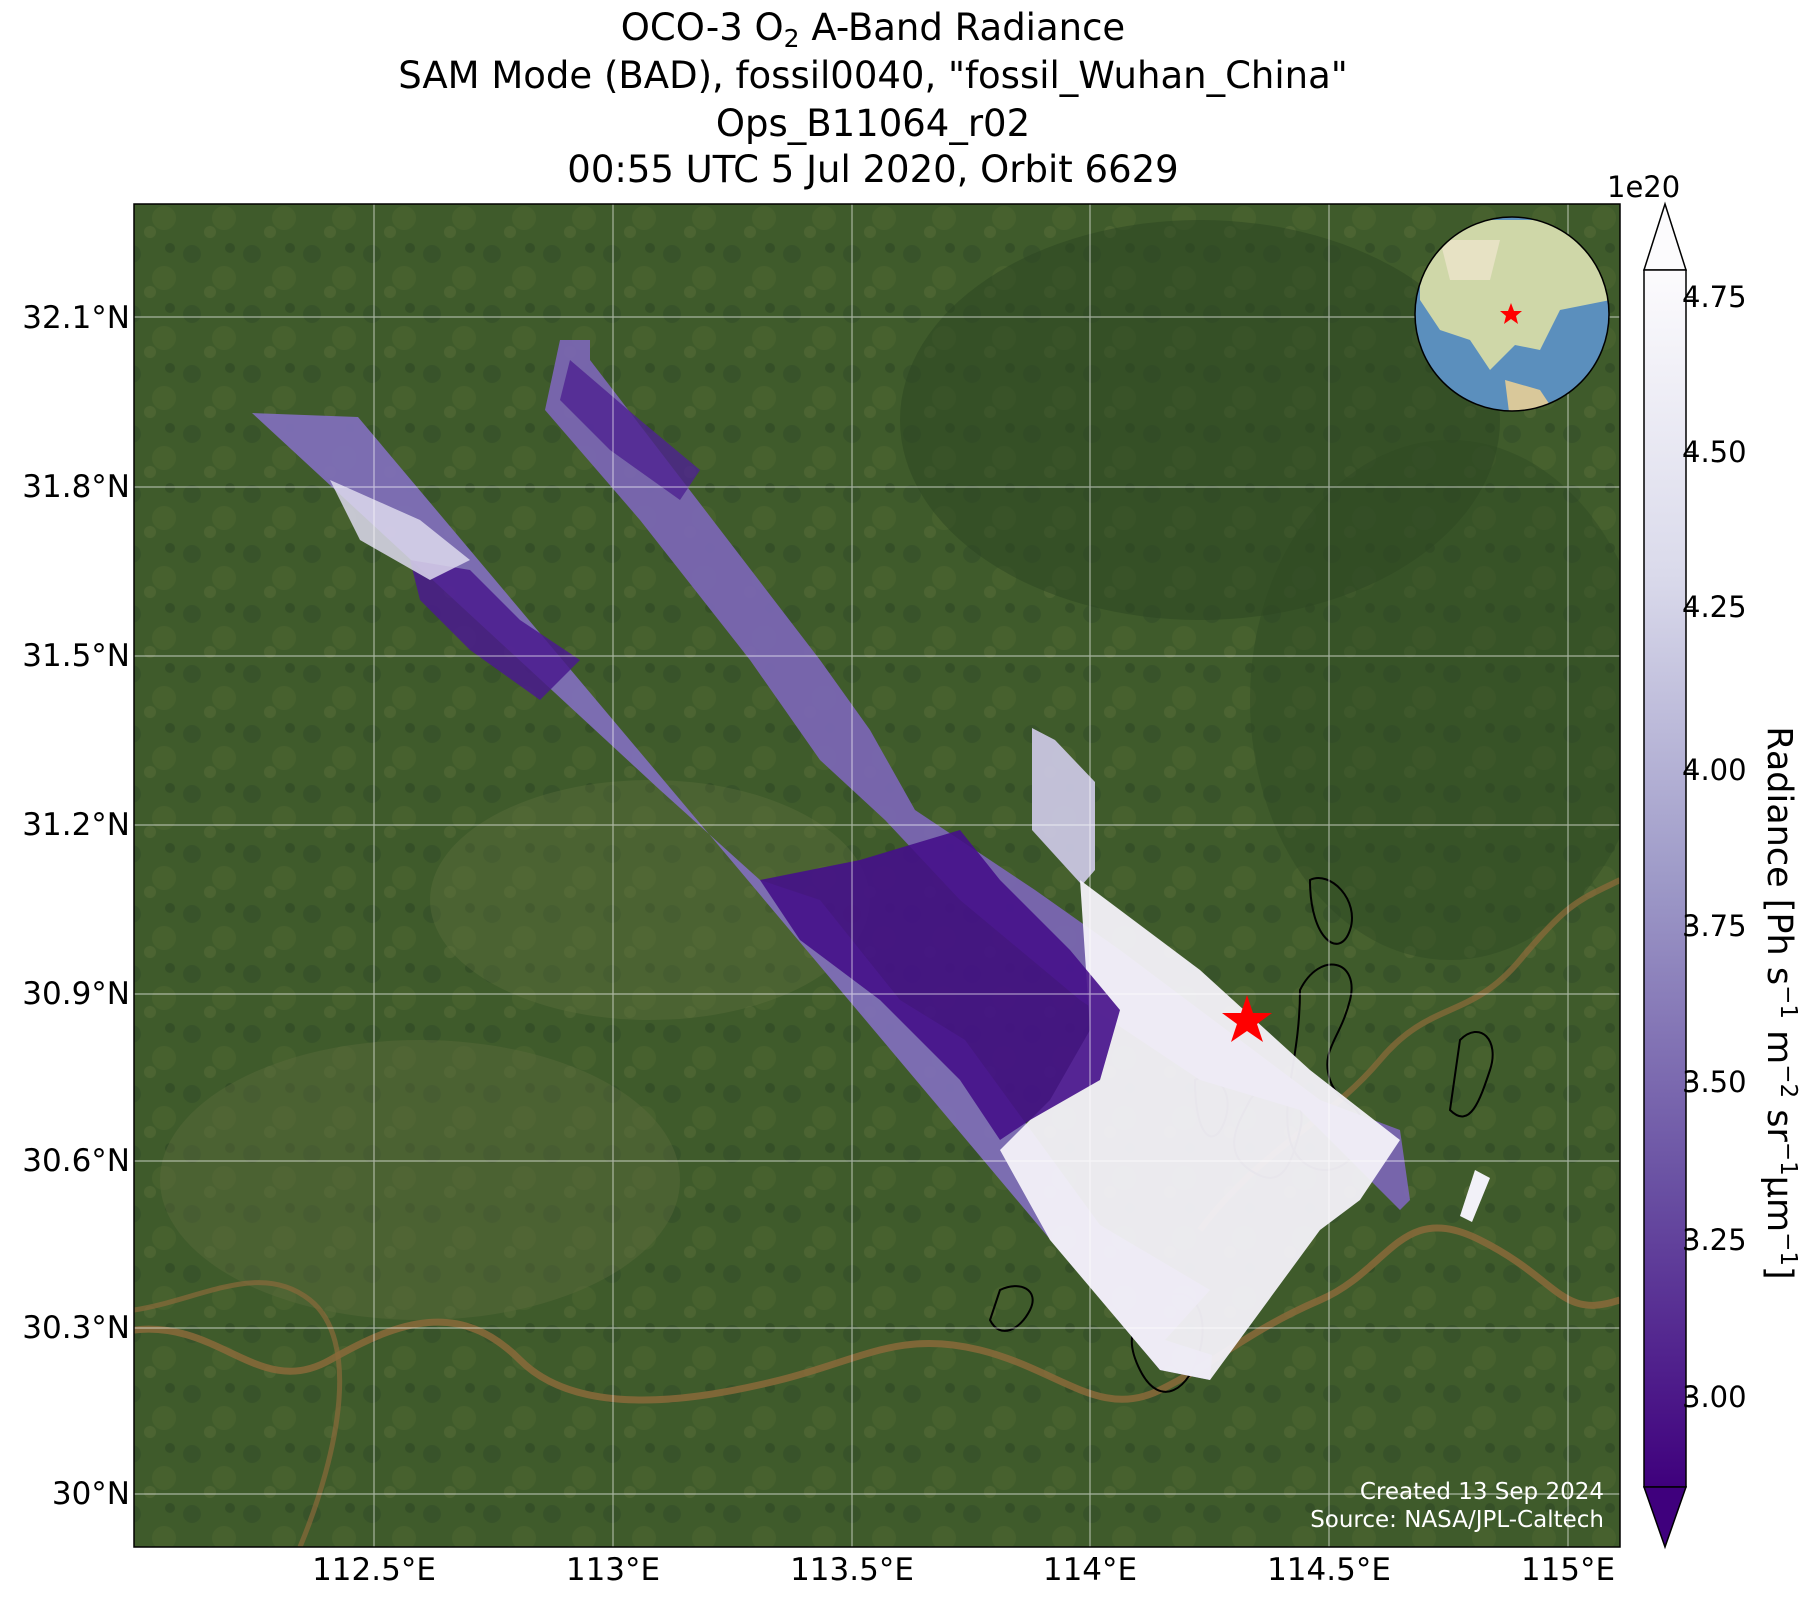  Describe the element at coordinates (702, 27) in the screenshot. I see `title-prefix: OCO-3 O` at that location.